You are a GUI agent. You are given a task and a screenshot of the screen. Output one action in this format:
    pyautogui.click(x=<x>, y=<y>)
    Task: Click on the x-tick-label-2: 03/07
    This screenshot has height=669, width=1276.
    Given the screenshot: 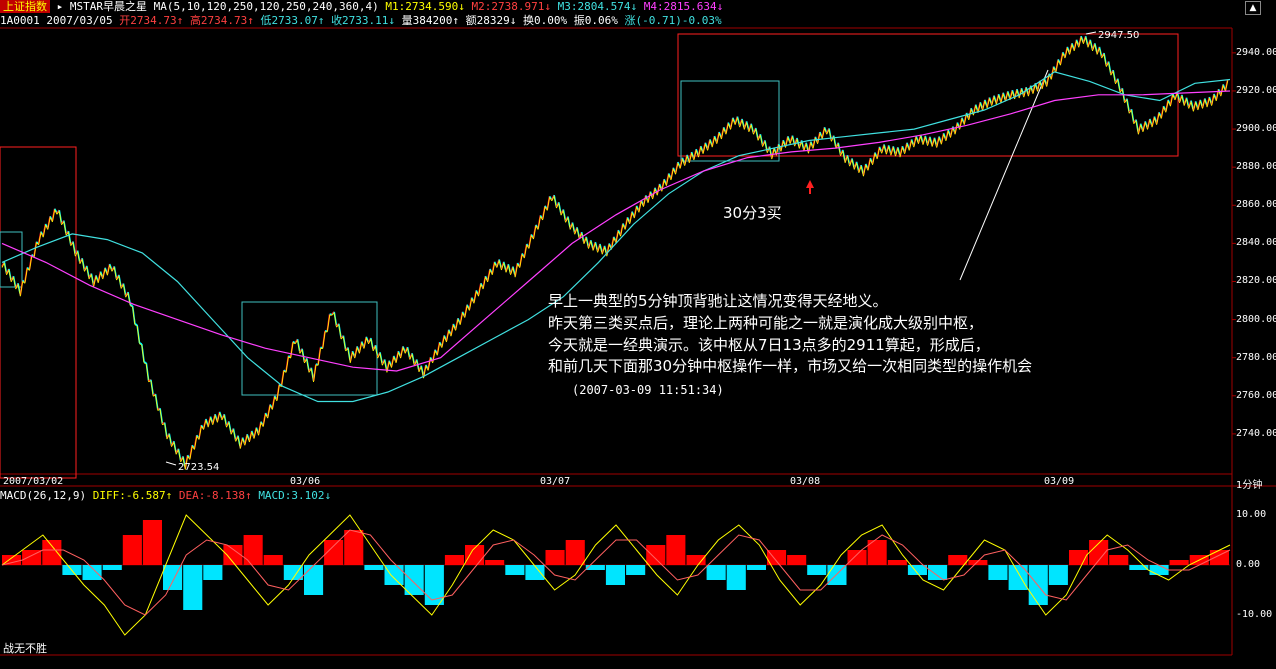 What is the action you would take?
    pyautogui.click(x=555, y=481)
    